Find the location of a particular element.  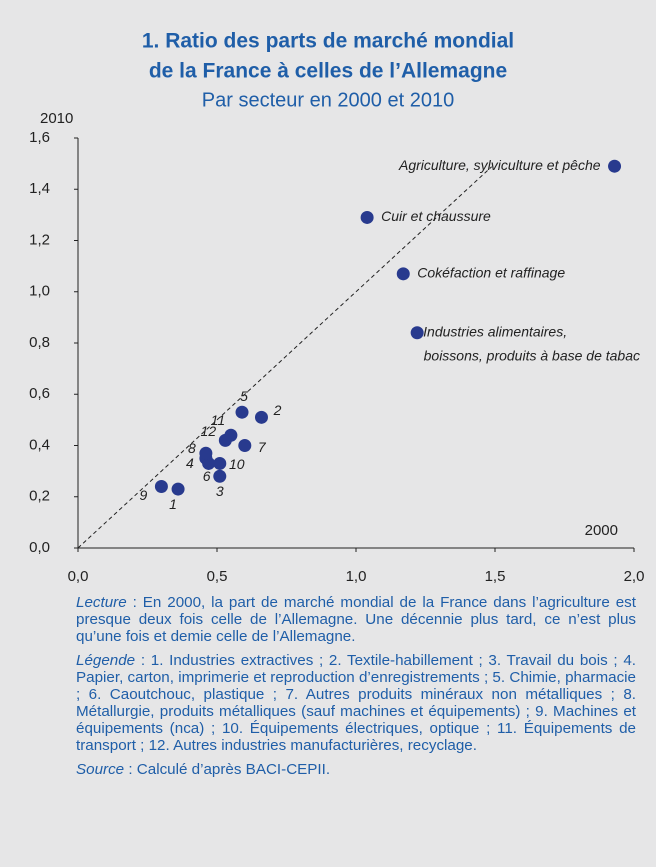

point-label: Cuir et chaussure is located at coordinates (436, 216).